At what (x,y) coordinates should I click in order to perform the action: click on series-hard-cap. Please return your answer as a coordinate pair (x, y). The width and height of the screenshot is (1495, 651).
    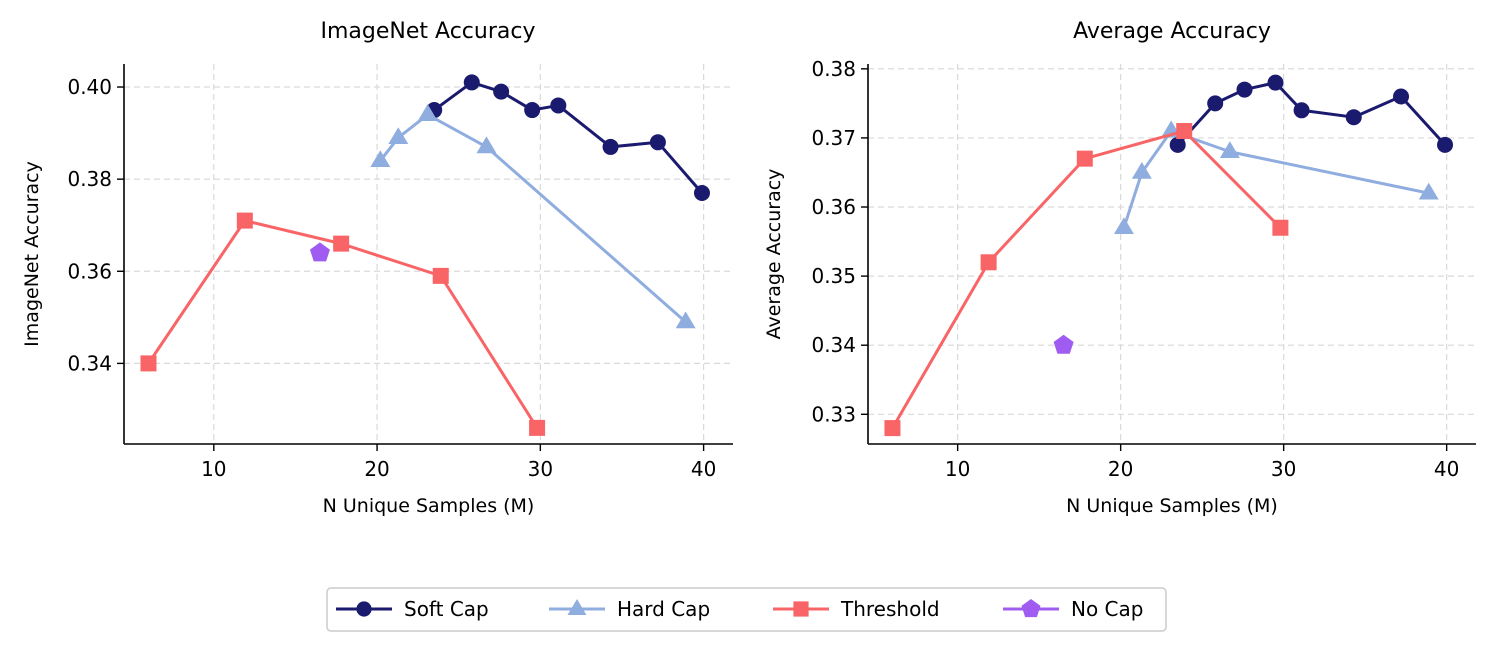
    Looking at the image, I should click on (533, 216).